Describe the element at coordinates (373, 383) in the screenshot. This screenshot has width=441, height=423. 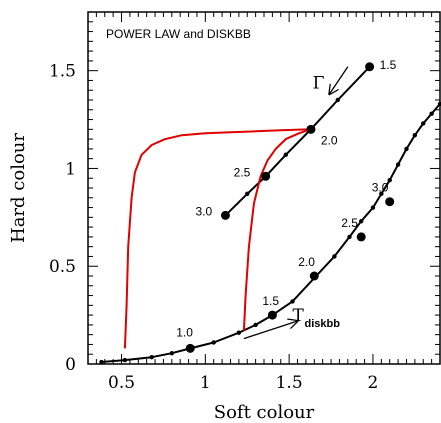
I see `x-tick-label: 2` at that location.